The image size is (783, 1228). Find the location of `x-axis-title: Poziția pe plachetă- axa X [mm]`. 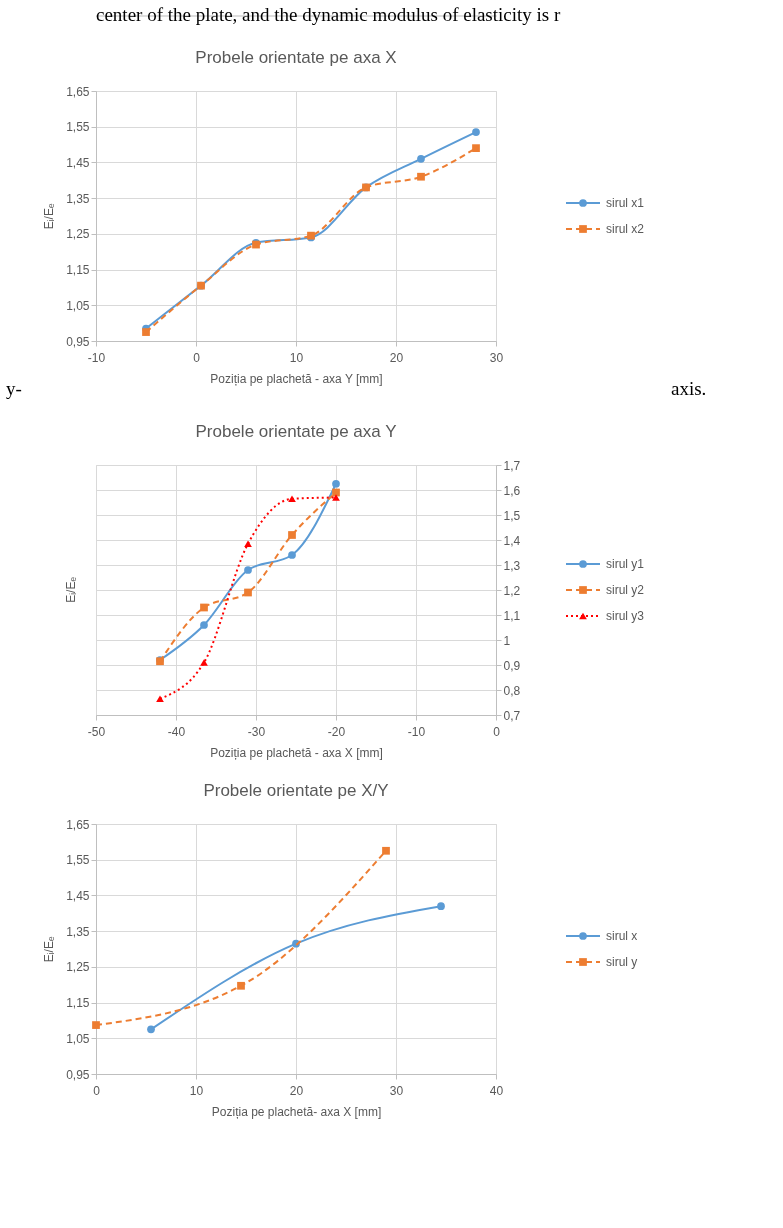

x-axis-title: Poziția pe plachetă- axa X [mm] is located at coordinates (296, 1111).